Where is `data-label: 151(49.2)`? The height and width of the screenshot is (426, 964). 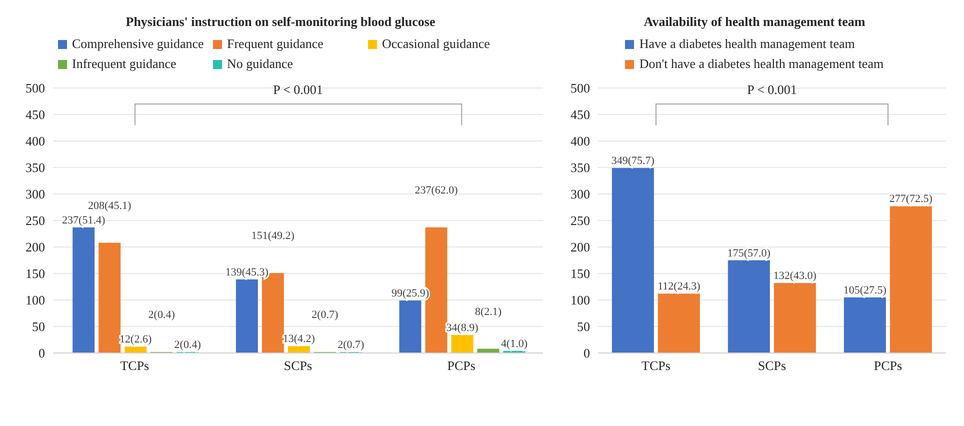 data-label: 151(49.2) is located at coordinates (273, 236).